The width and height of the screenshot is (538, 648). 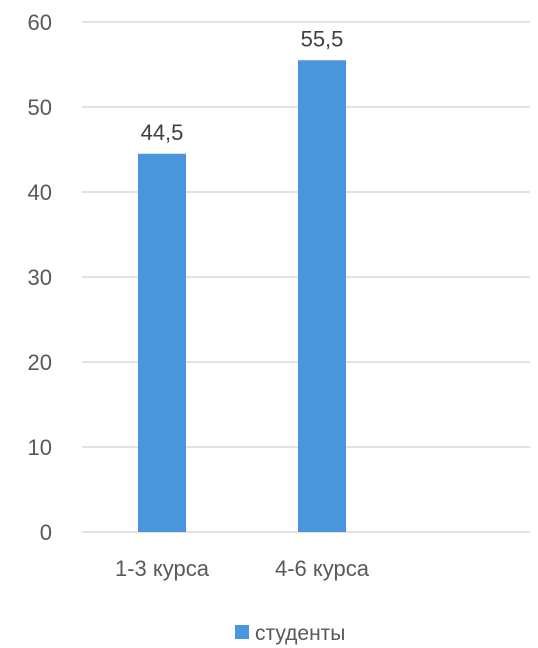 I want to click on y-axis: 0 10 20 30 40 50 60, so click(x=40, y=277).